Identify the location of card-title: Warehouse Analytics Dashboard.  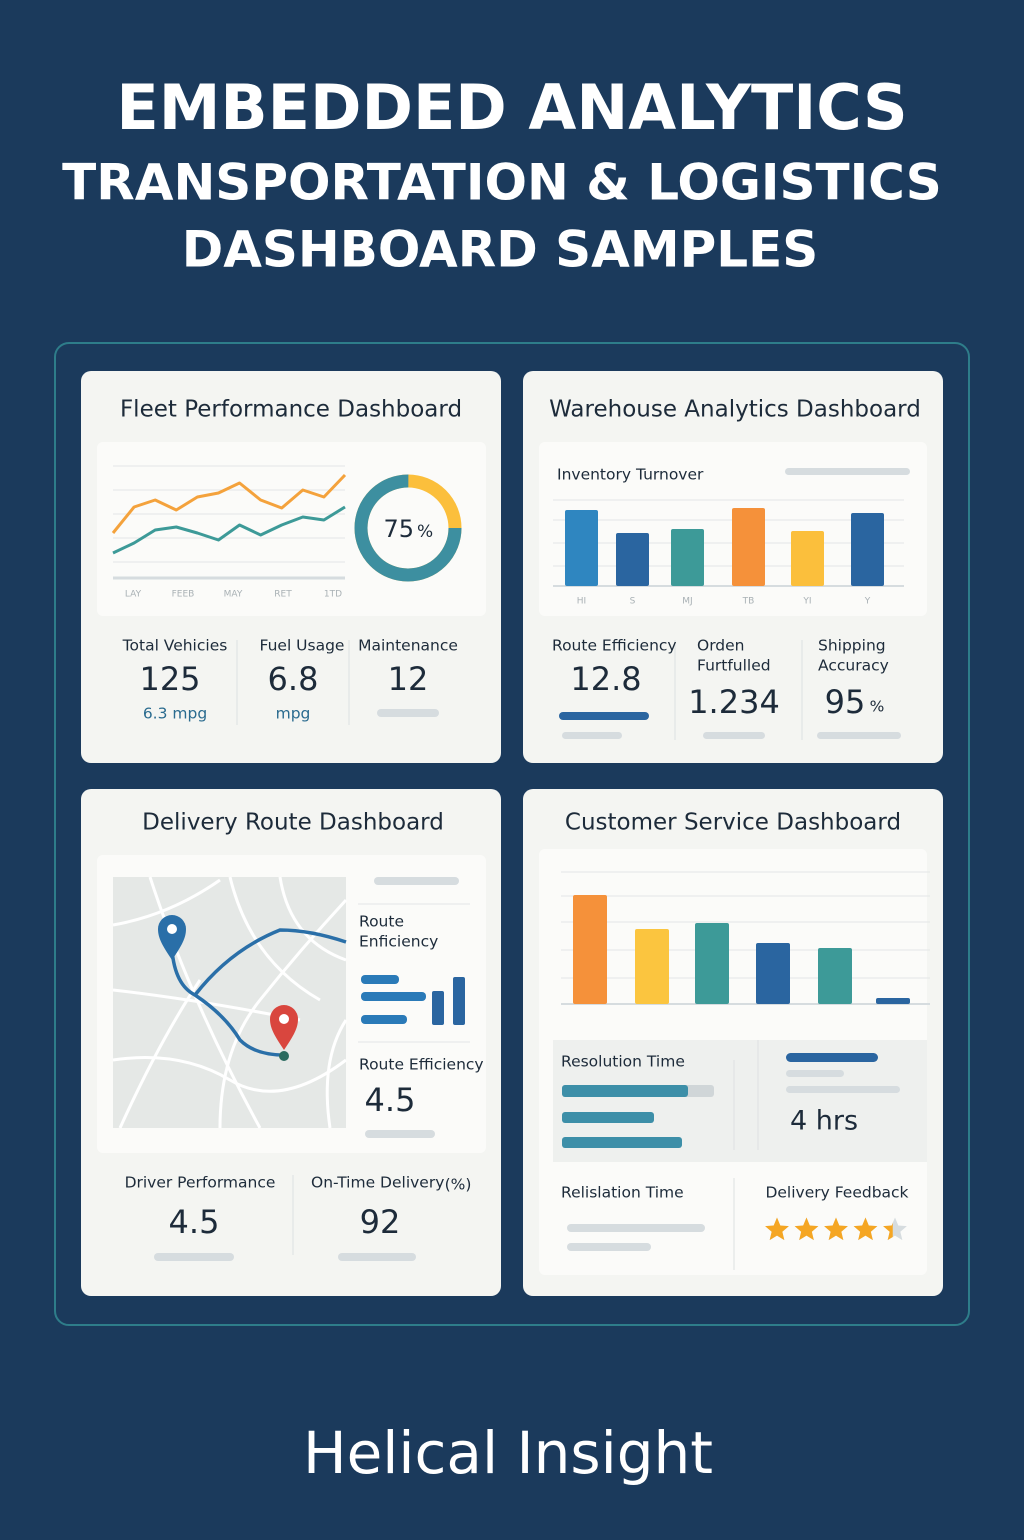
(735, 410).